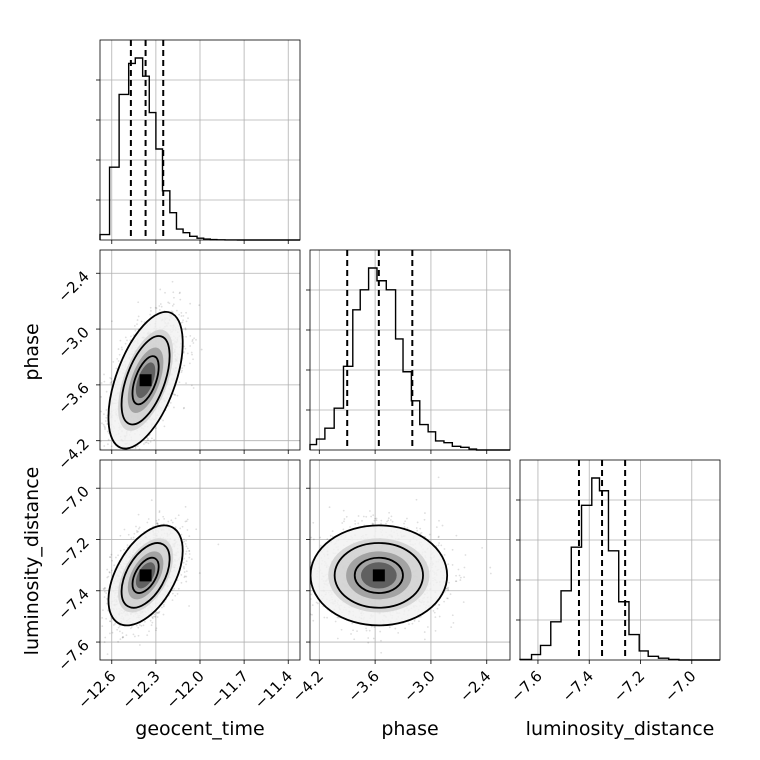 This screenshot has height=760, width=760. Describe the element at coordinates (410, 350) in the screenshot. I see `panel-frame` at that location.